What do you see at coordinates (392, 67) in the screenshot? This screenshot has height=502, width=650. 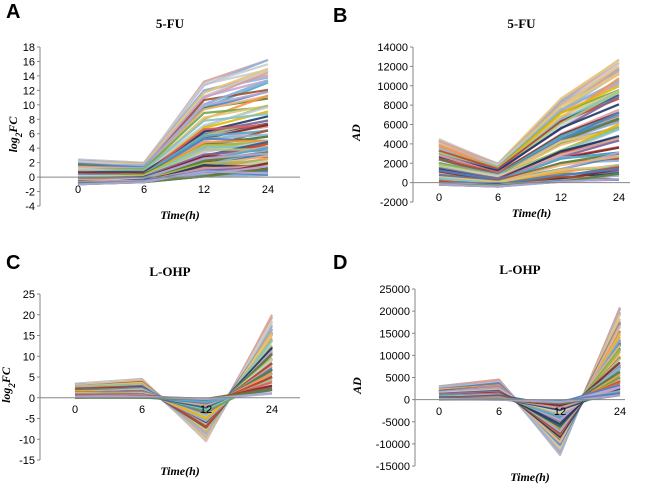 I see `y-tick-label: 12000` at bounding box center [392, 67].